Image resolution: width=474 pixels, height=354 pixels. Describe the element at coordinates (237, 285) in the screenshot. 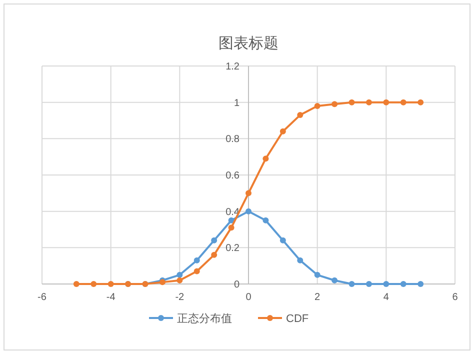

I see `y-tick-label: 0` at that location.